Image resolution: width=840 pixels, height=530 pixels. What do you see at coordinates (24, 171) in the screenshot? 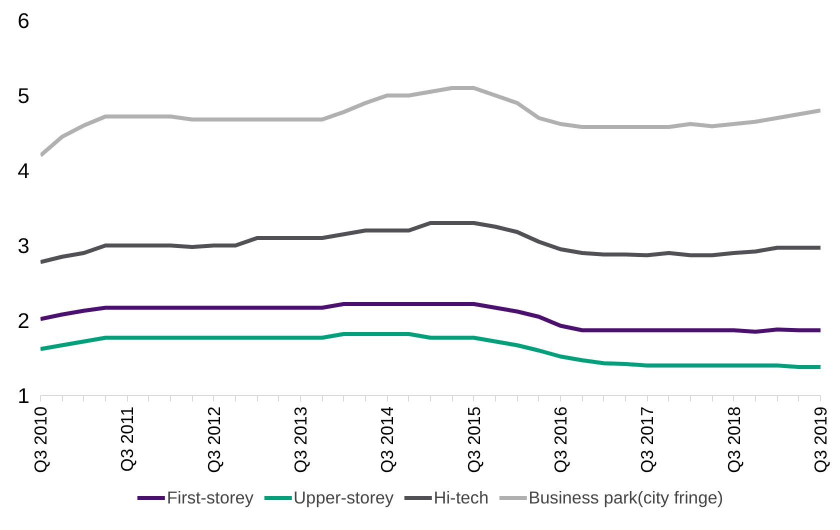
I see `y-tick-label: 4` at bounding box center [24, 171].